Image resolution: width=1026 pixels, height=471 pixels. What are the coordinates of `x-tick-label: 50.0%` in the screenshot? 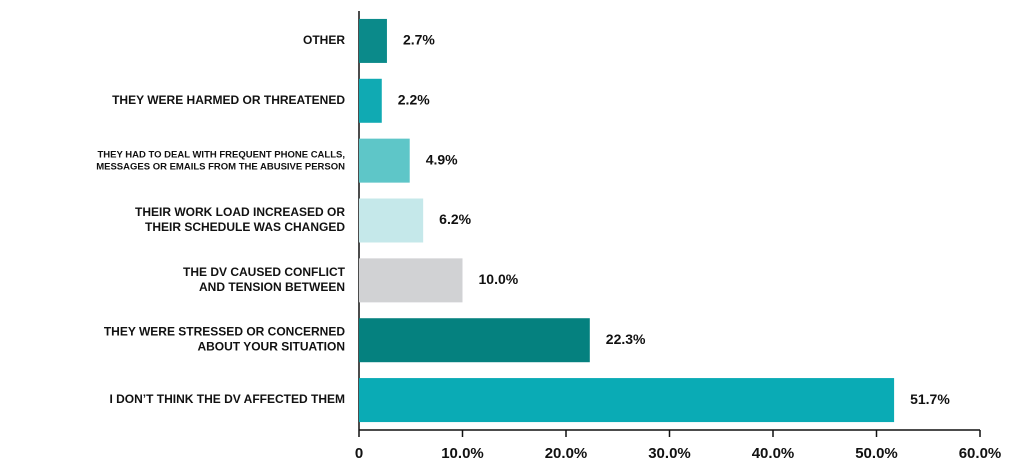 It's located at (876, 453).